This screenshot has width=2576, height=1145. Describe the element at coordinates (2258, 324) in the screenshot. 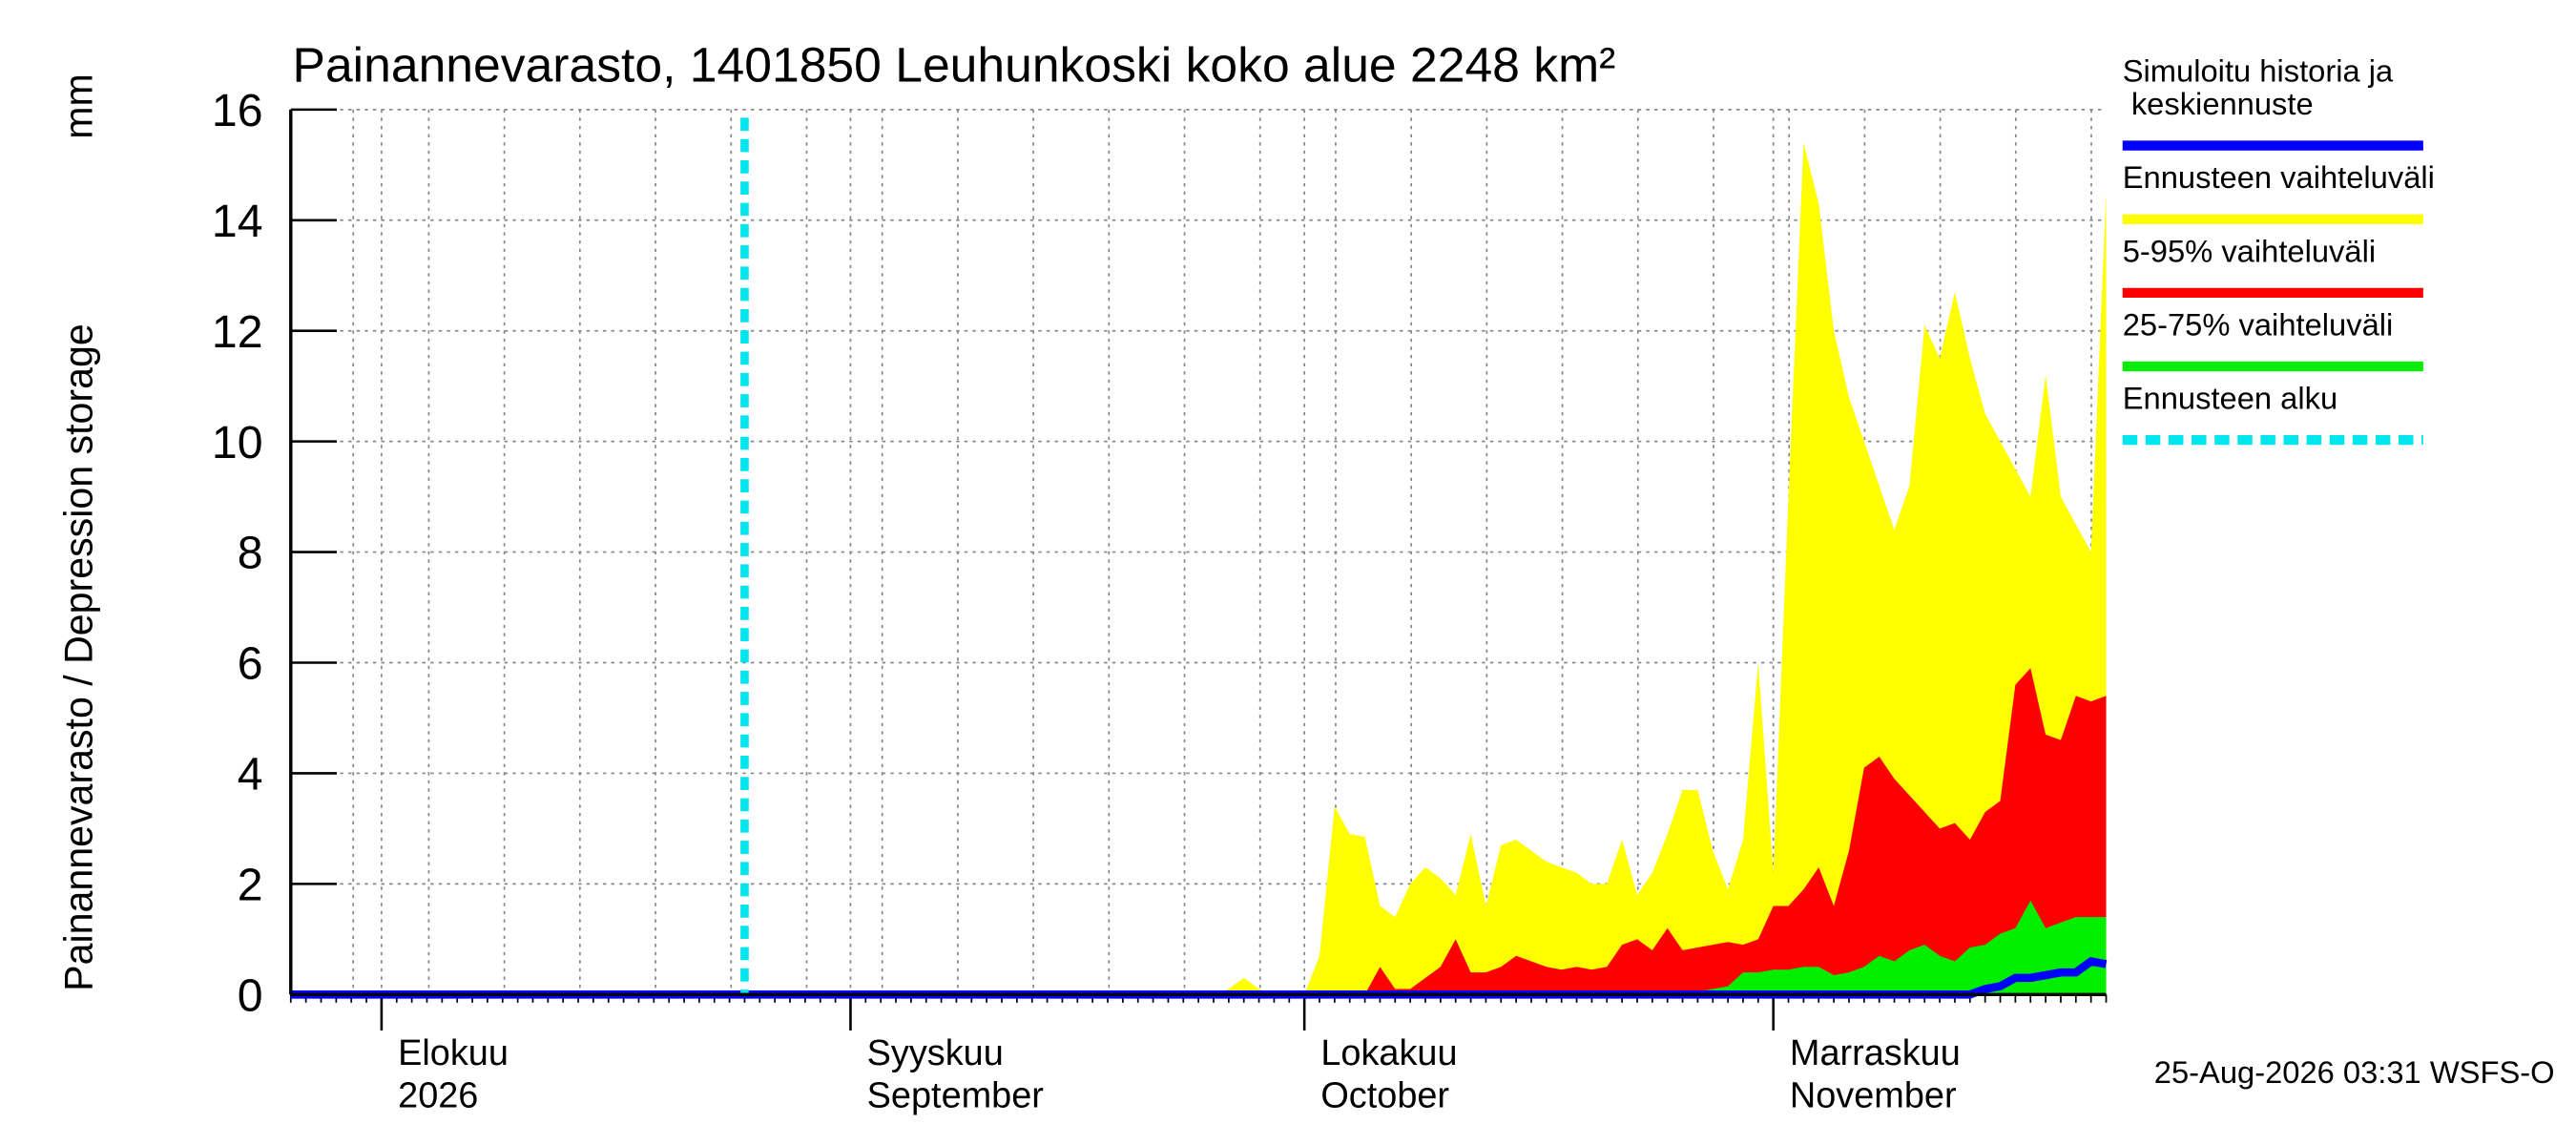

I see `legend-label: 25-75% vaihteluväli` at that location.